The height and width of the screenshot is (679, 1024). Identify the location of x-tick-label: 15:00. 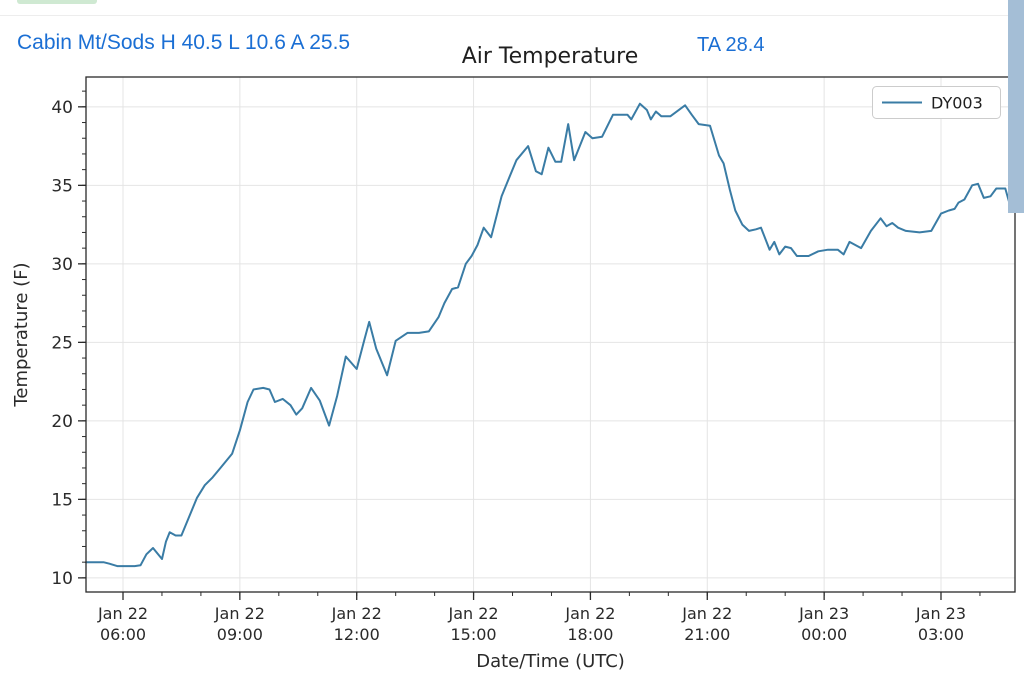
(474, 634).